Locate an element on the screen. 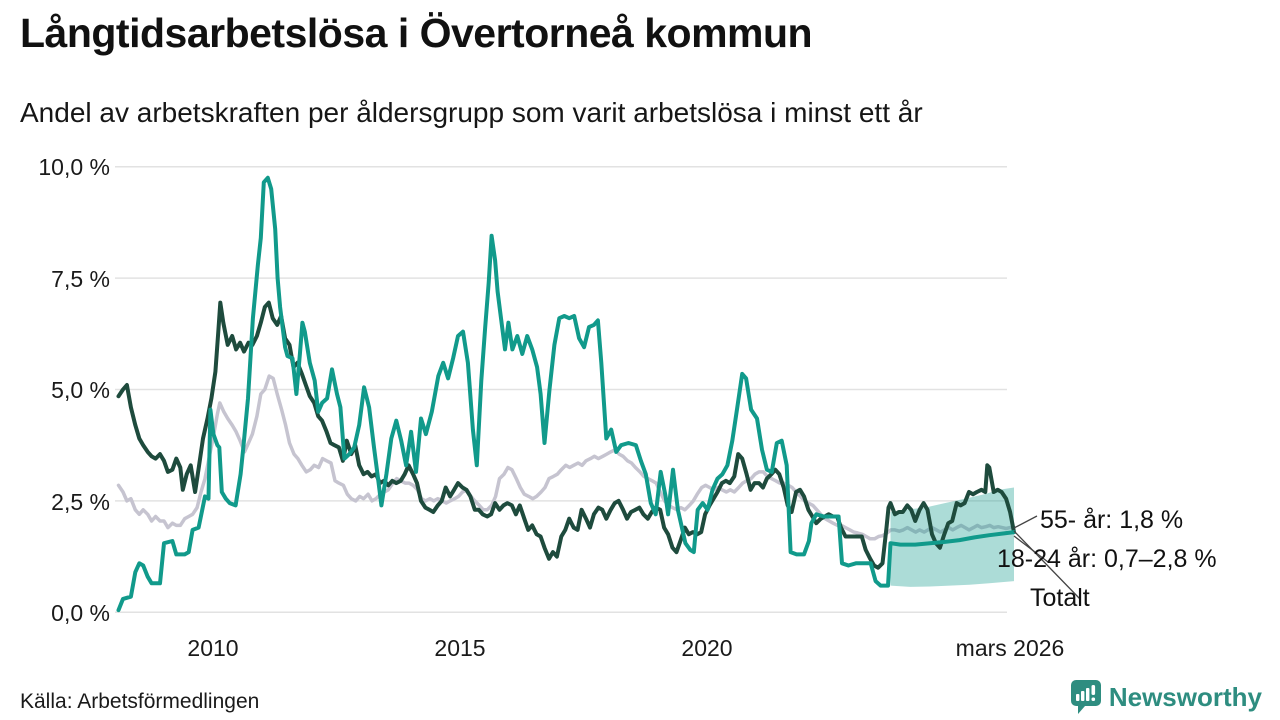  newsworthy-logo: Newsworthy is located at coordinates (1166, 697).